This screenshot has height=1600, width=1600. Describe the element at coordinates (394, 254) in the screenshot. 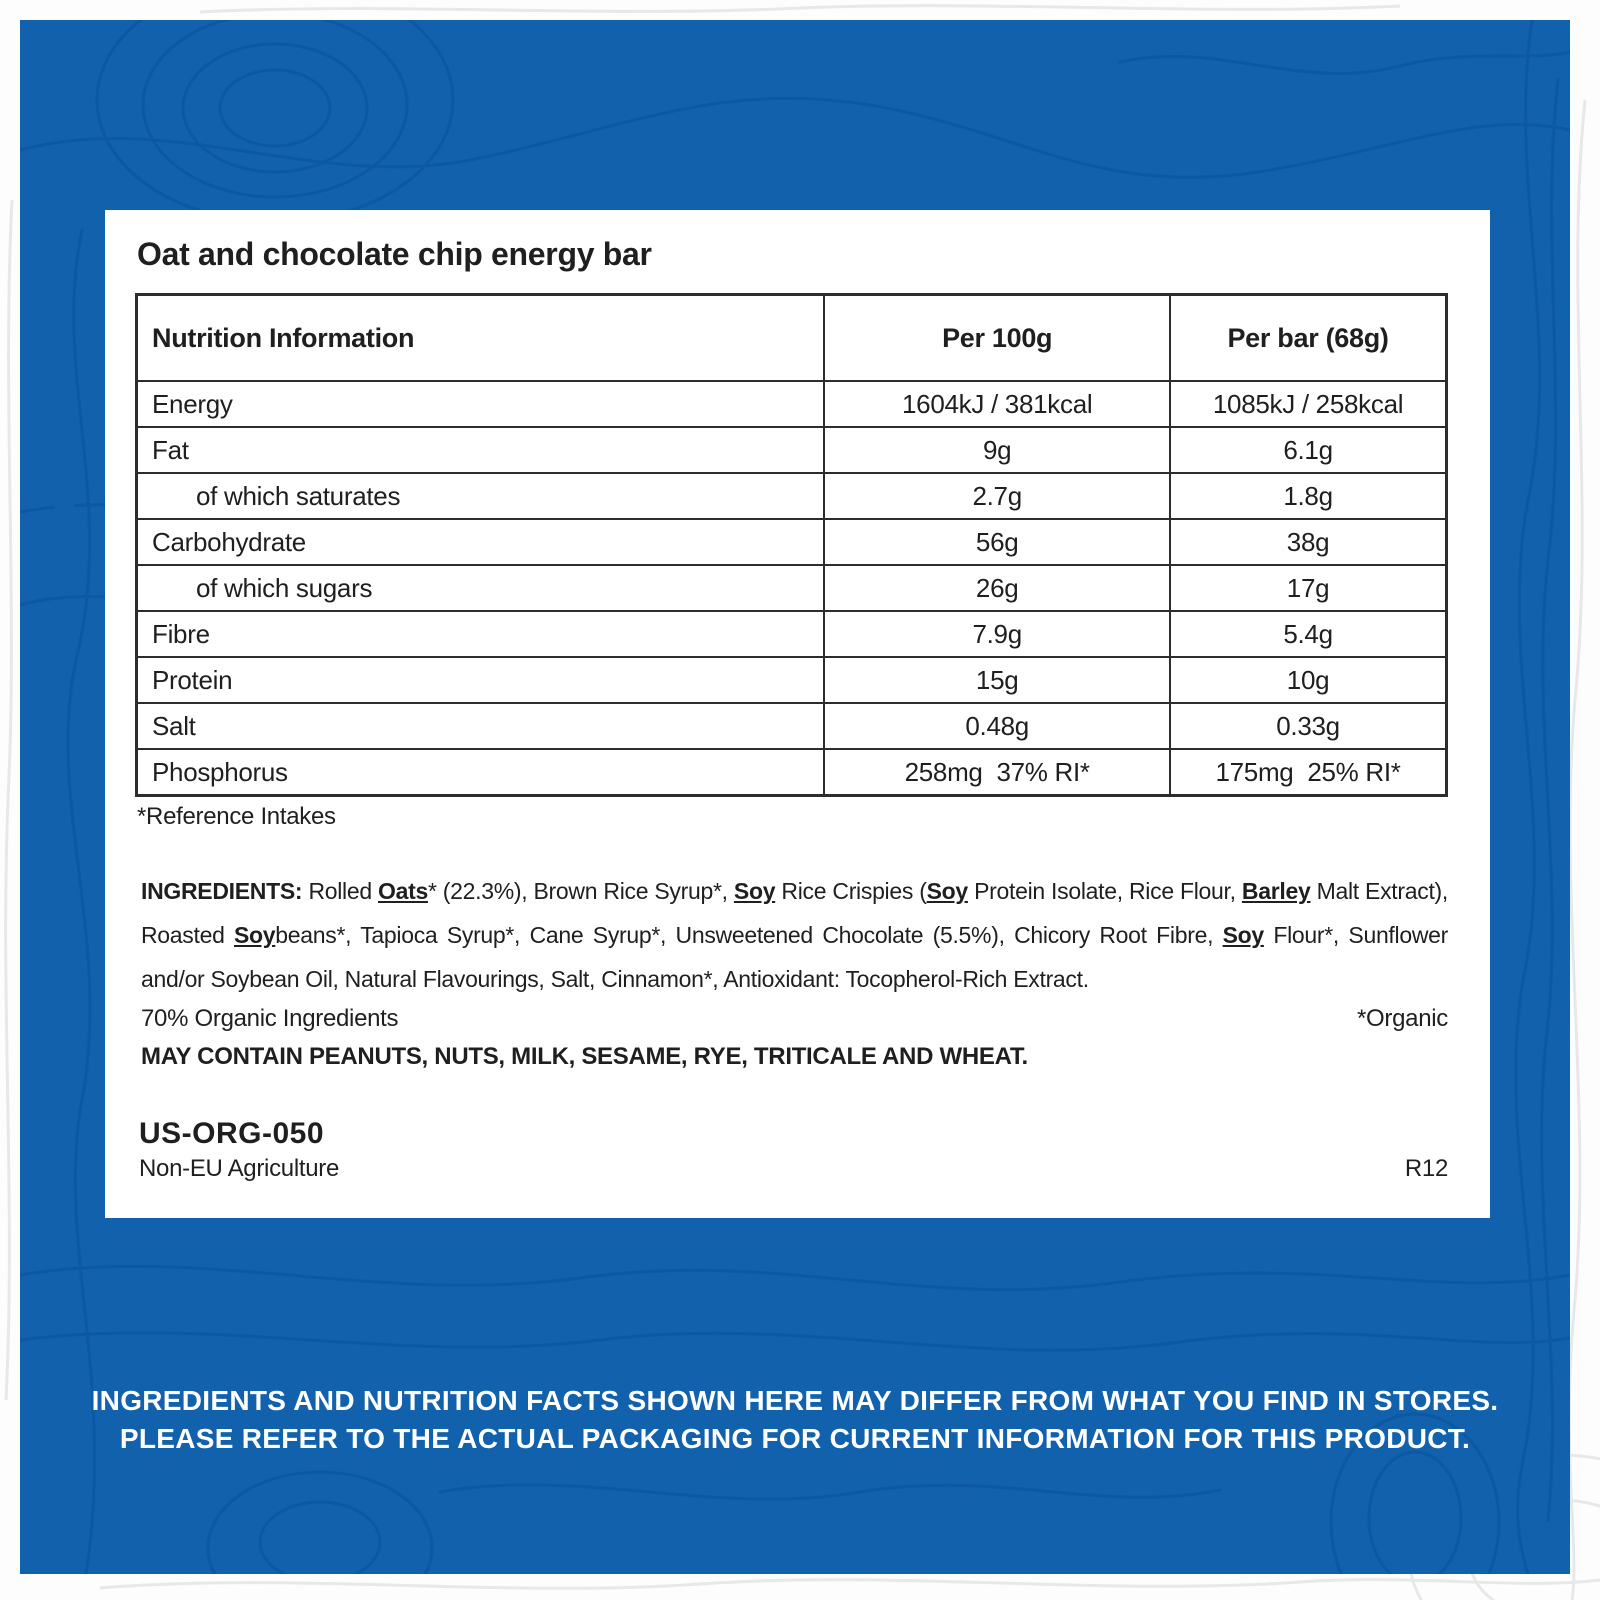

I see `product-title: Oat and chocolate chip energy bar` at that location.